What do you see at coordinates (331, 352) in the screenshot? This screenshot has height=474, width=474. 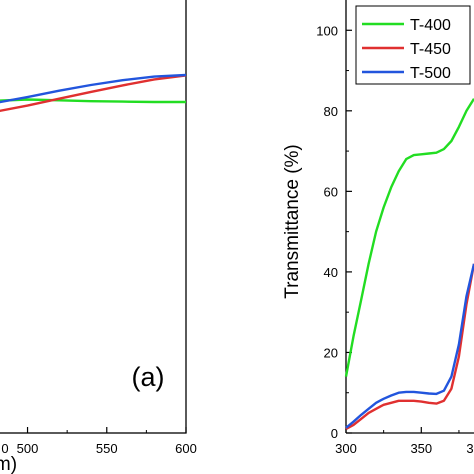 I see `y-tick-label: 20` at bounding box center [331, 352].